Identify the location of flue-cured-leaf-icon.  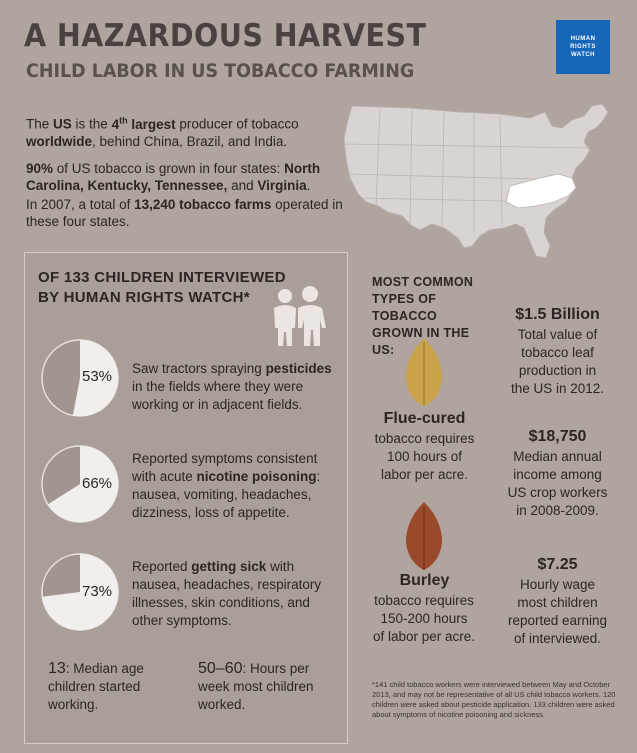
(424, 372).